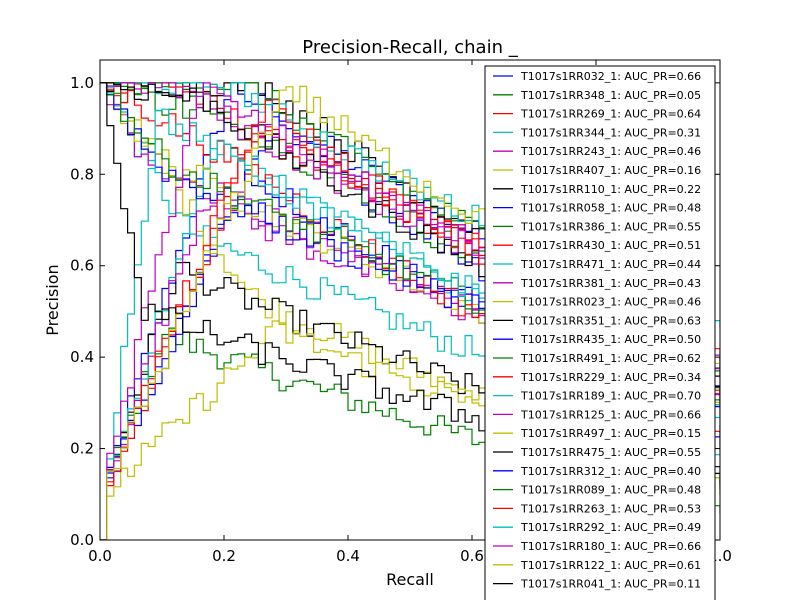 This screenshot has width=800, height=600. Describe the element at coordinates (610, 452) in the screenshot. I see `legend-entry-label: T1017s1RR475_1: AUC_PR=0.55` at that location.